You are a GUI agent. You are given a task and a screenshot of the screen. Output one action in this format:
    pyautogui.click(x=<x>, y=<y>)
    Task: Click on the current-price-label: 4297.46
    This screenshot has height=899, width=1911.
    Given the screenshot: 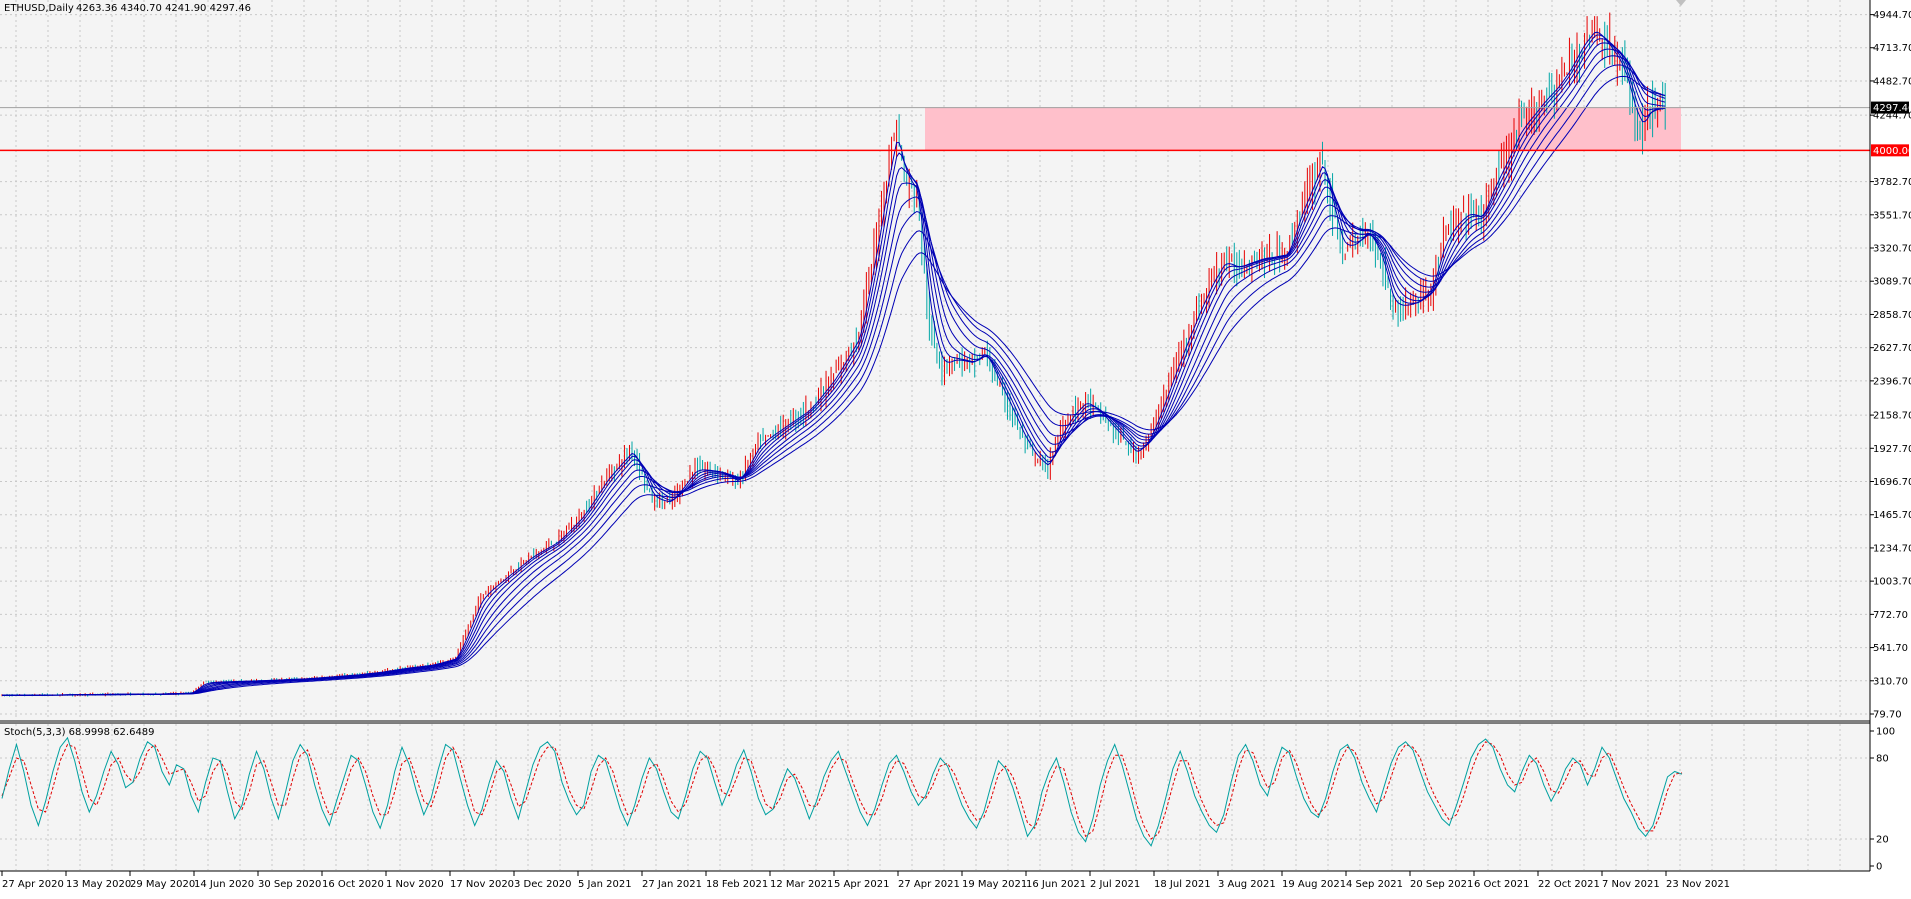 What is the action you would take?
    pyautogui.click(x=1892, y=108)
    